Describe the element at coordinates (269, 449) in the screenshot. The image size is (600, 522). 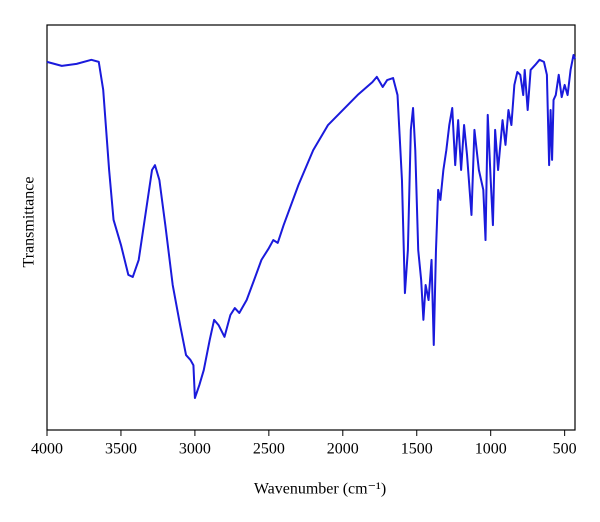
I see `x-tick-label: 2500` at that location.